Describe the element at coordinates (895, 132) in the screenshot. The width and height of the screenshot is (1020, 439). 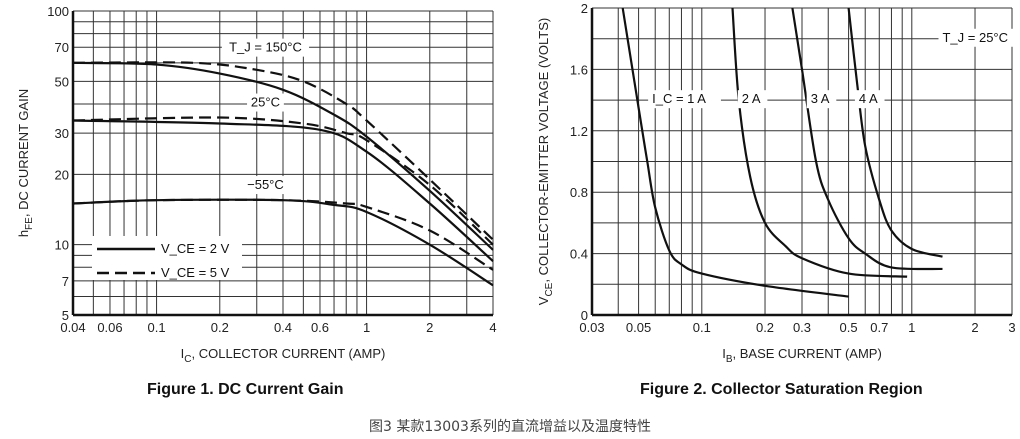
I see `curve-ic-4a` at that location.